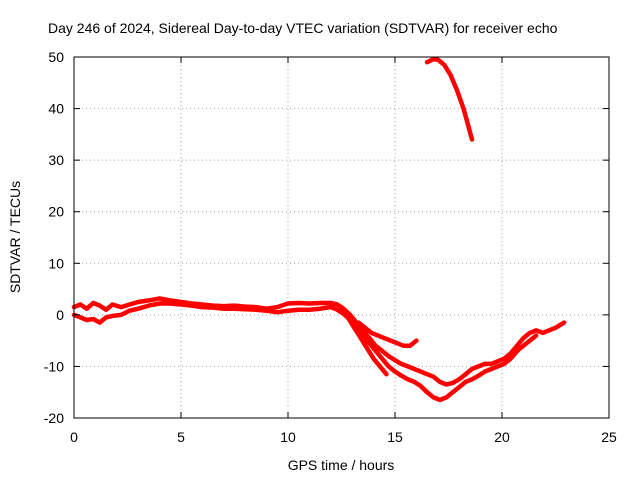 This screenshot has height=480, width=640. Describe the element at coordinates (54, 237) in the screenshot. I see `y-axis-tick-labels: -20 -10 0 10 20 30 40 50` at that location.